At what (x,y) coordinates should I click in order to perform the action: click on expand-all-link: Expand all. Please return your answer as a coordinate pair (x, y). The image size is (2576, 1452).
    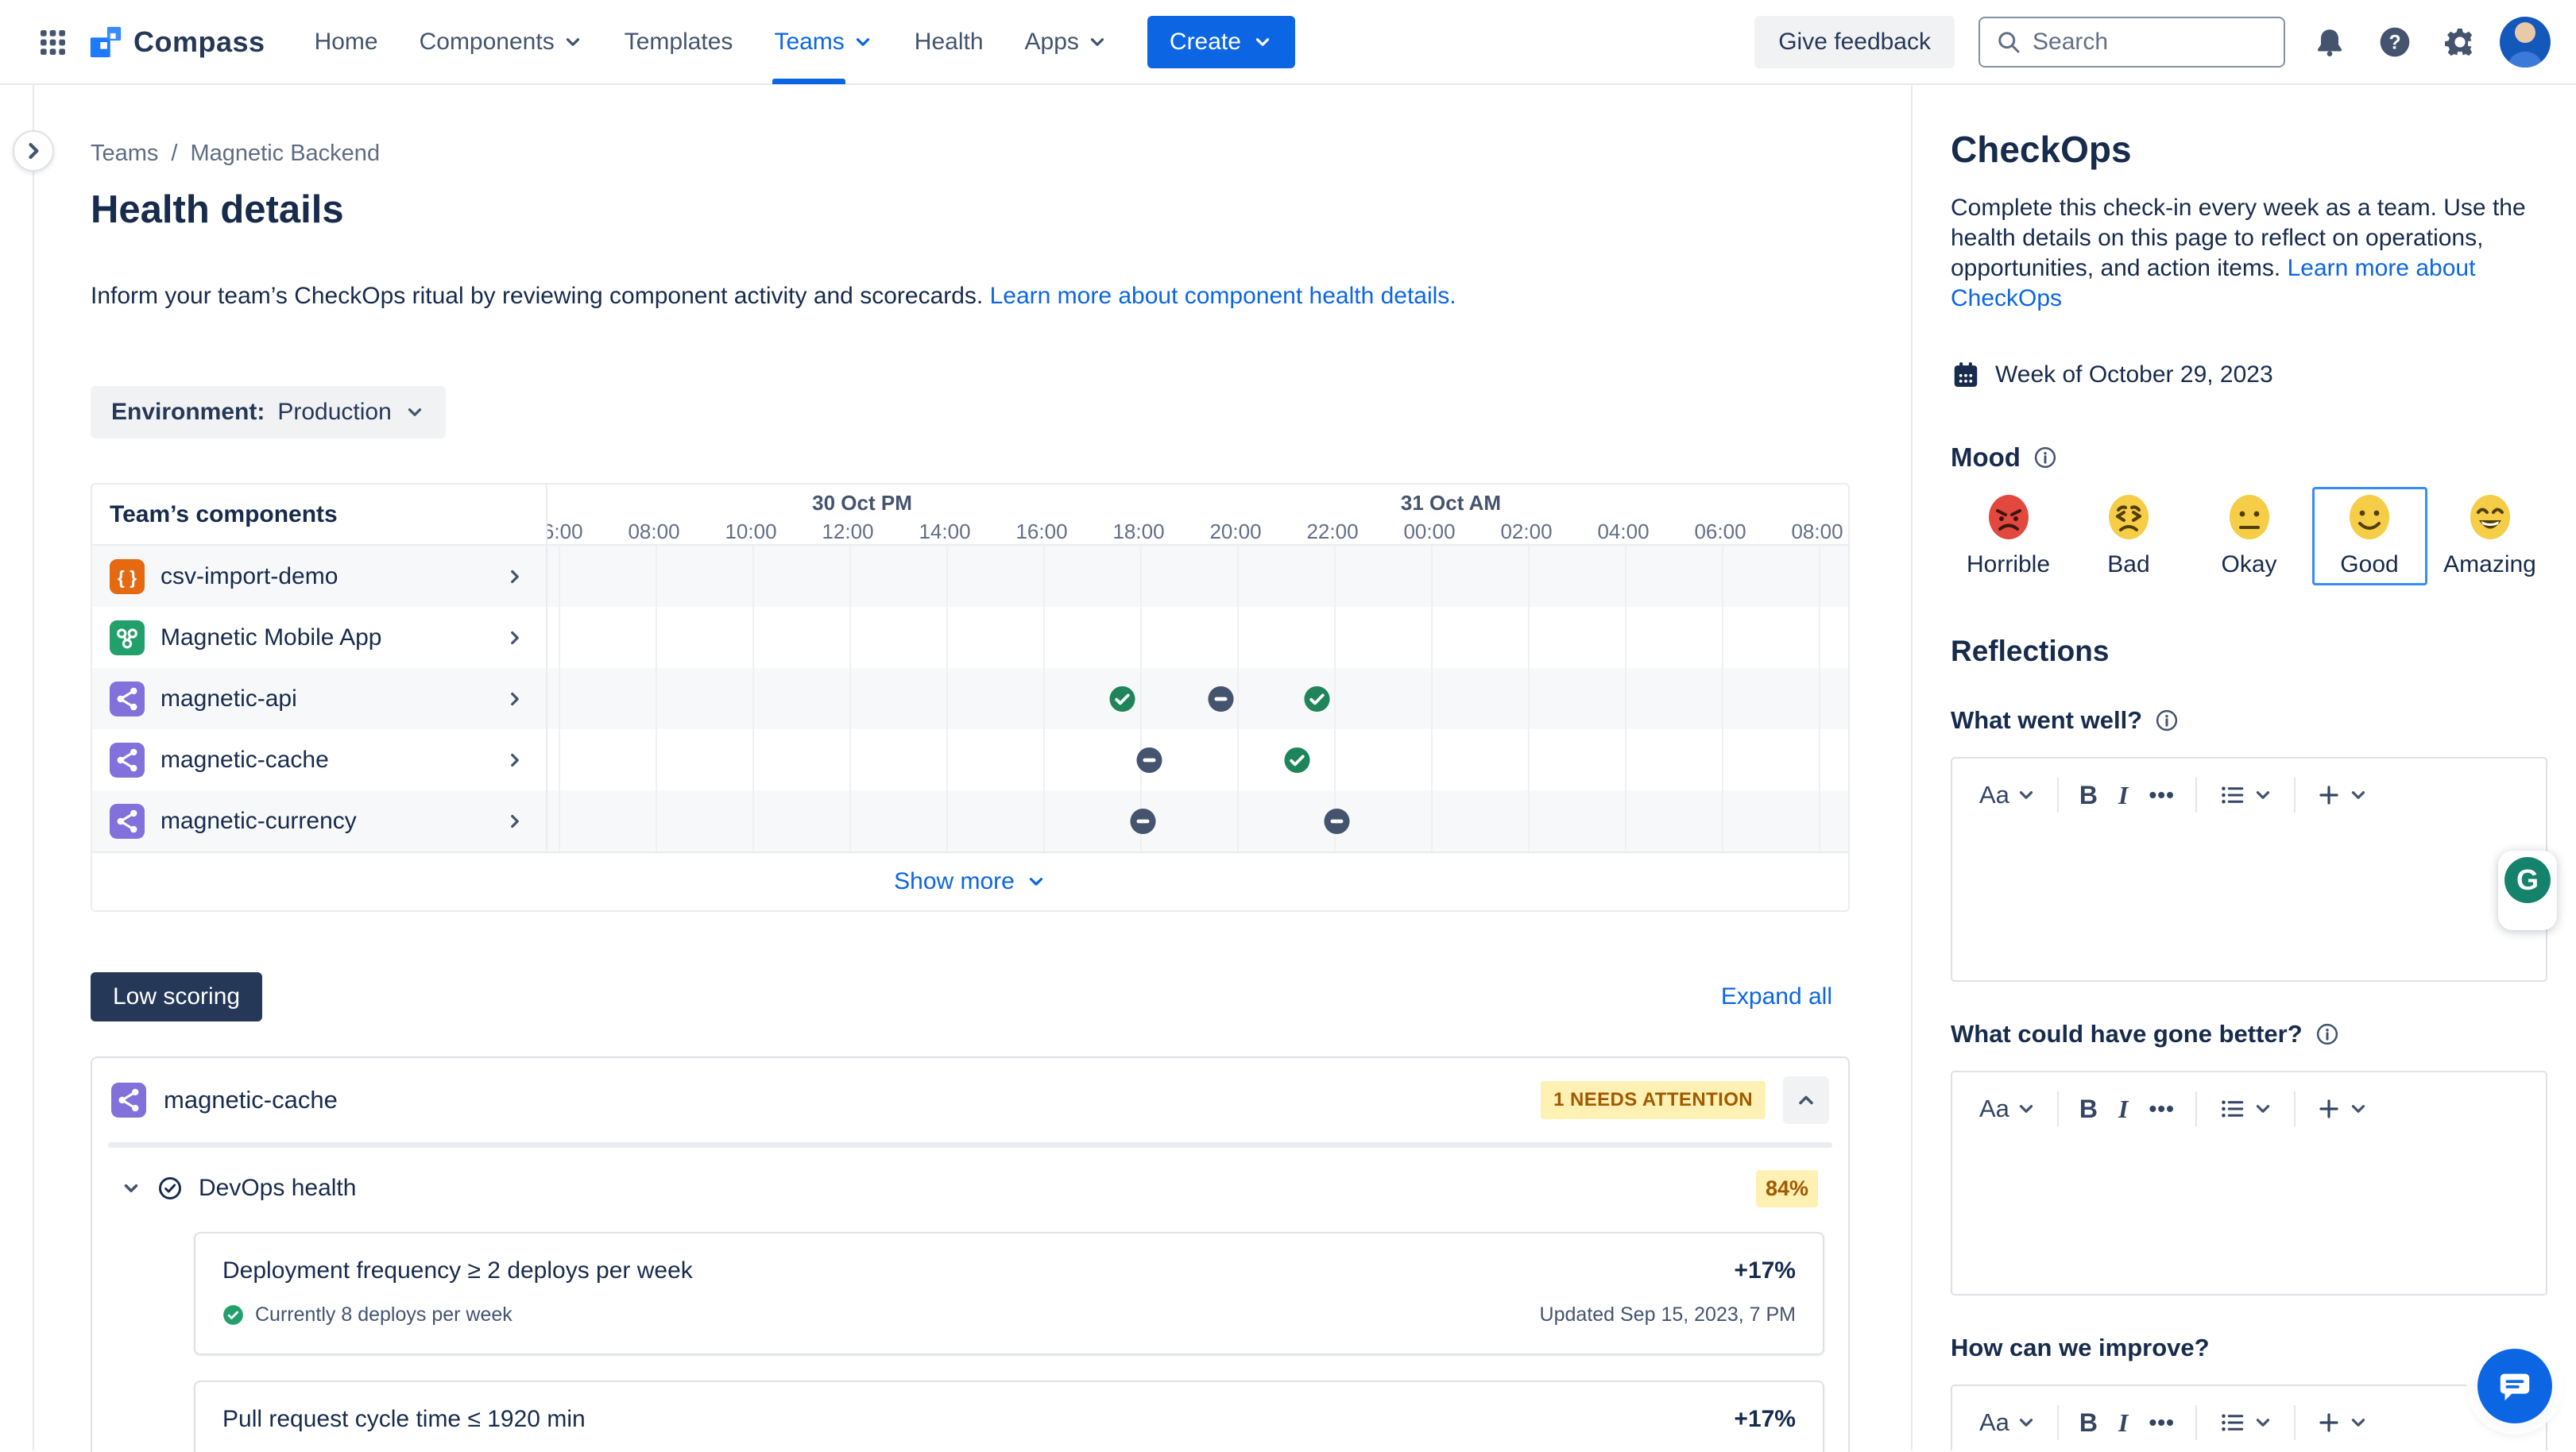
    Looking at the image, I should click on (1776, 996).